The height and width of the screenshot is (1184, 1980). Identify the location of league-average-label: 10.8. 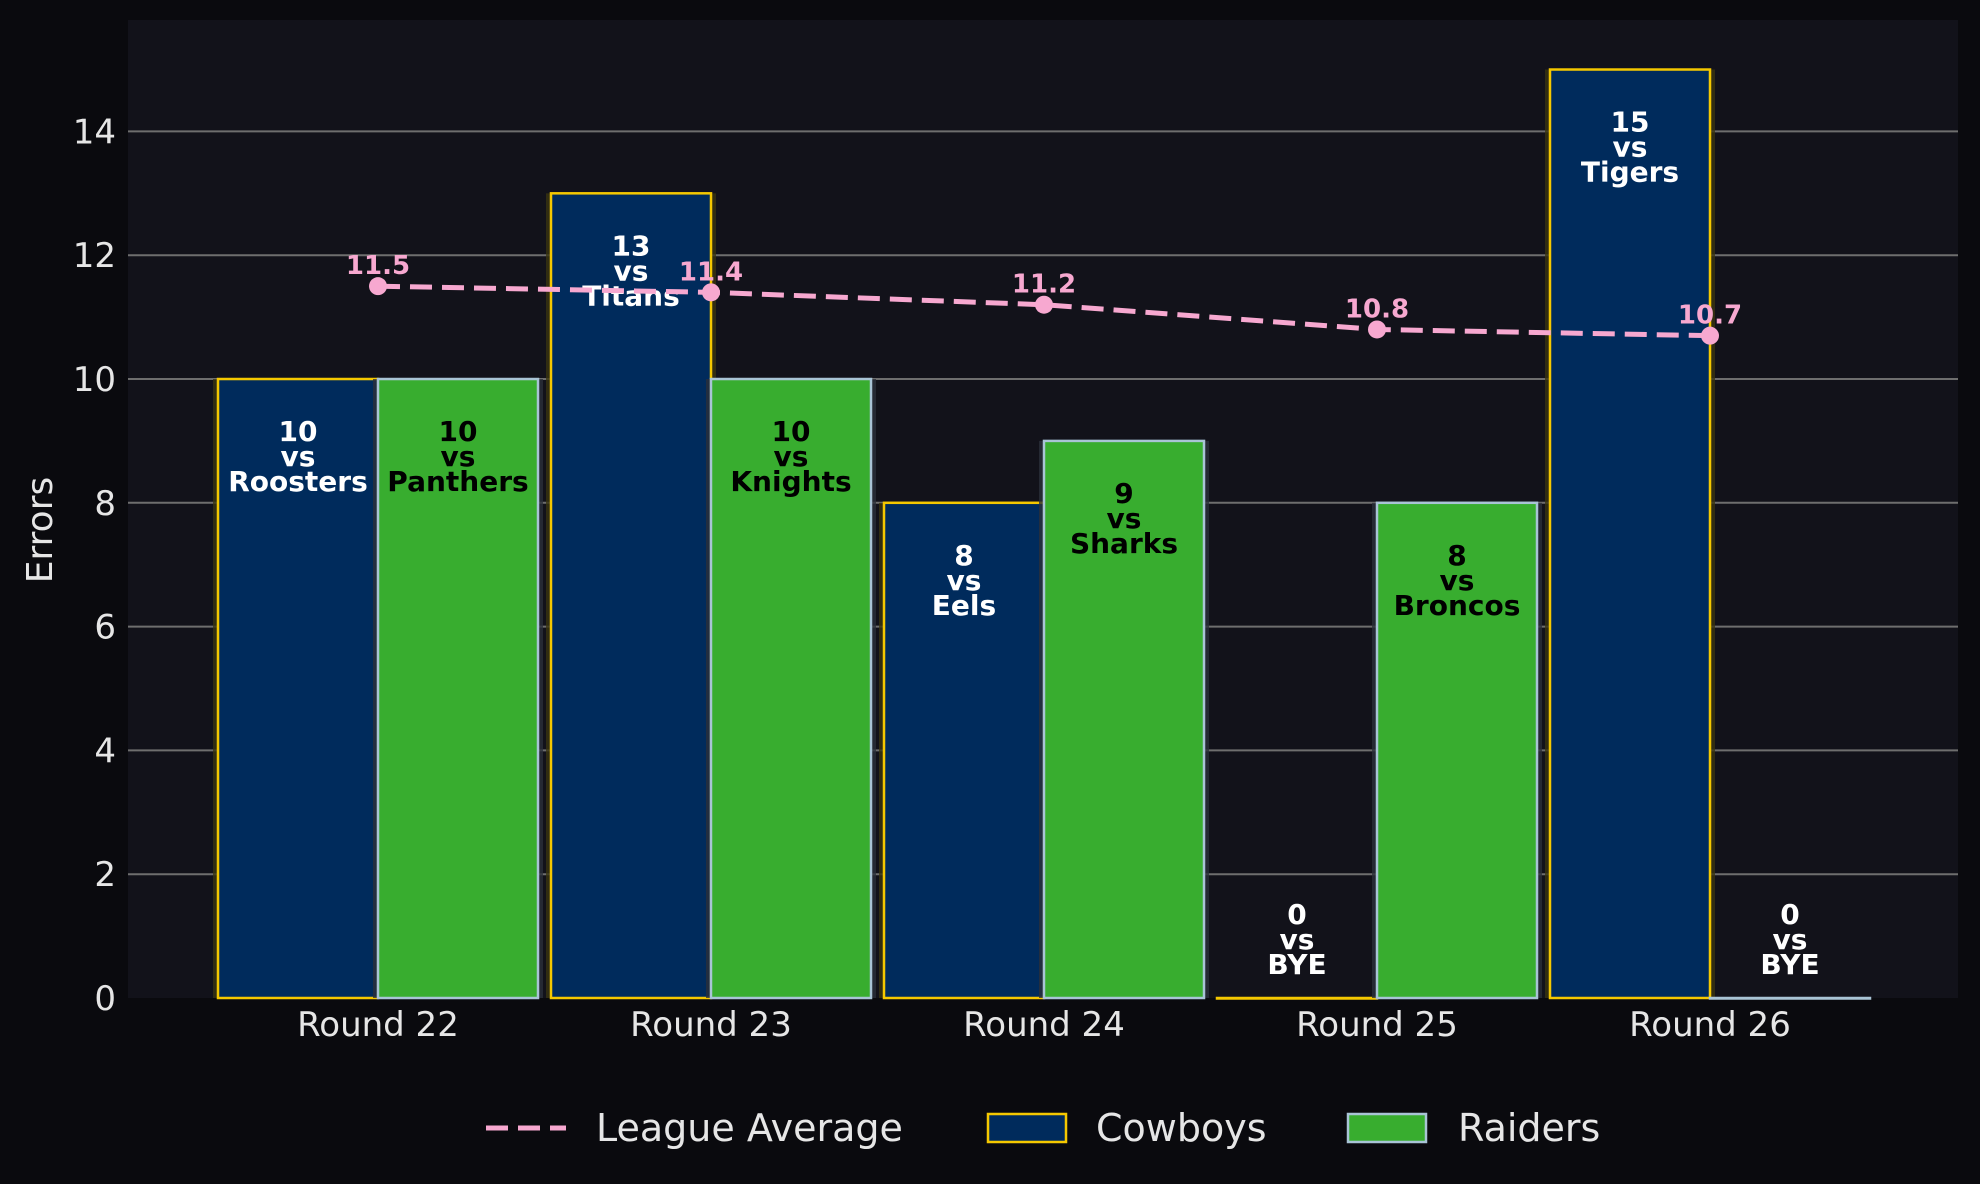
(1377, 309).